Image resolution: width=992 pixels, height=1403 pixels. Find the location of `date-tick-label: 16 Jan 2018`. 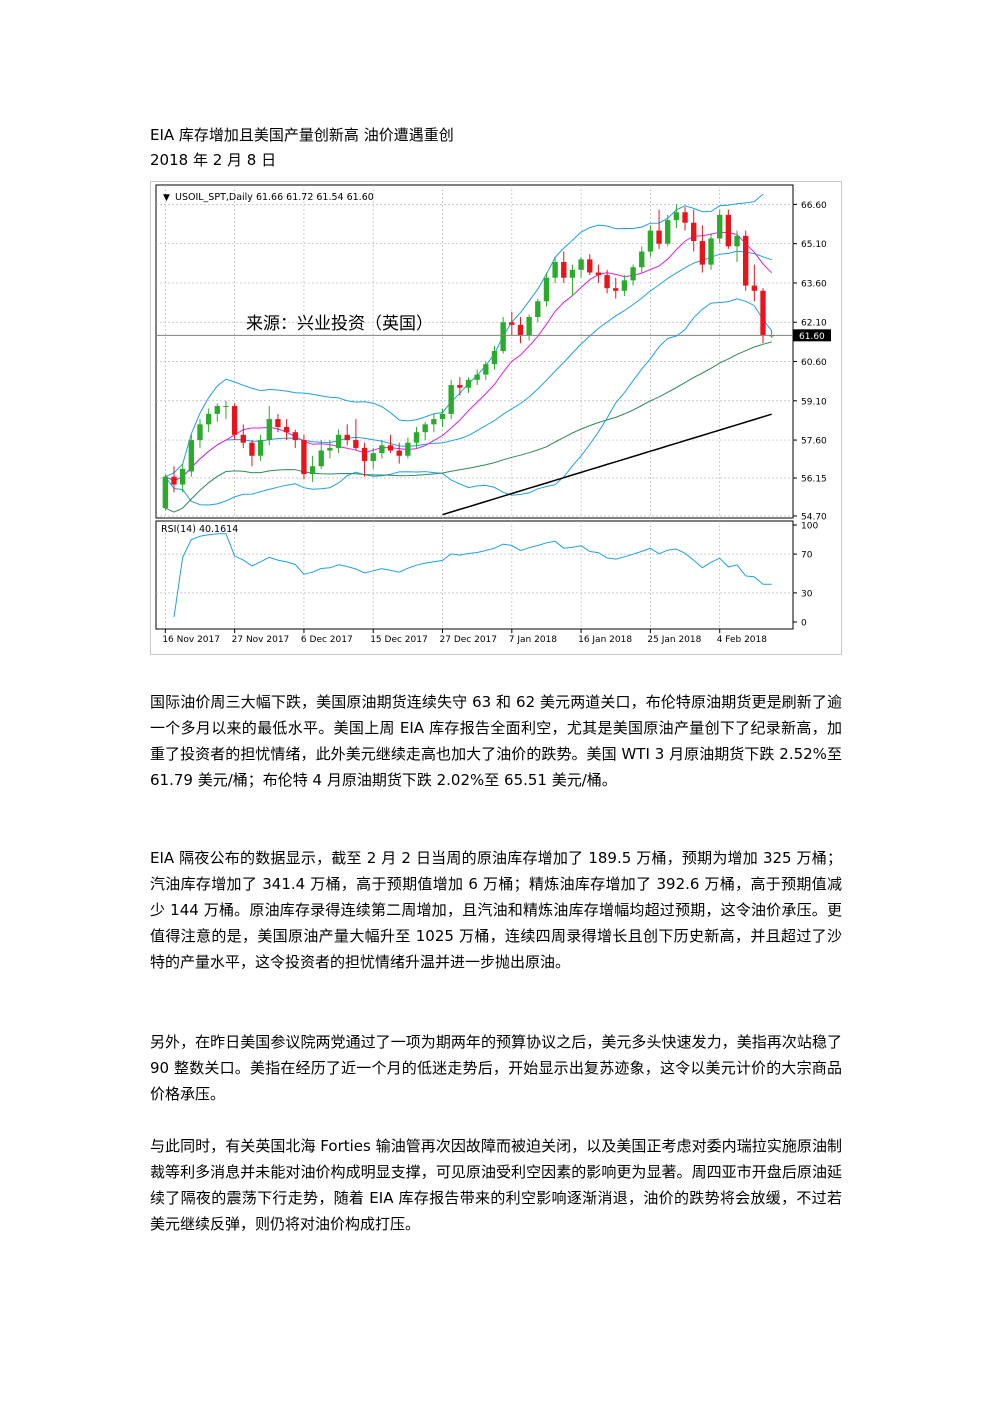

date-tick-label: 16 Jan 2018 is located at coordinates (605, 640).